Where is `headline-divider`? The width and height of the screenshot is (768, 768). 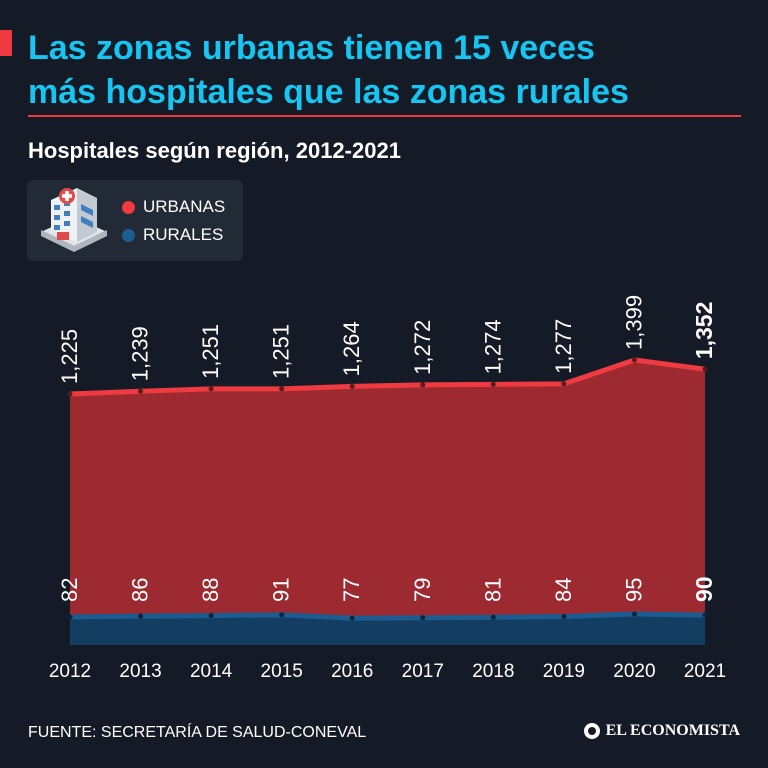
headline-divider is located at coordinates (384, 116).